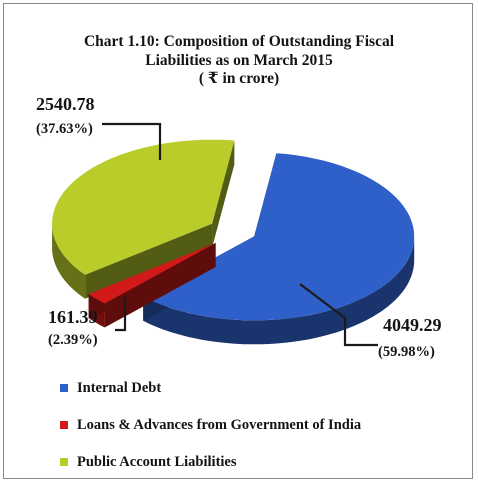 This screenshot has width=478, height=489. Describe the element at coordinates (406, 352) in the screenshot. I see `percent-label-internal-debt: (59.98%)` at that location.